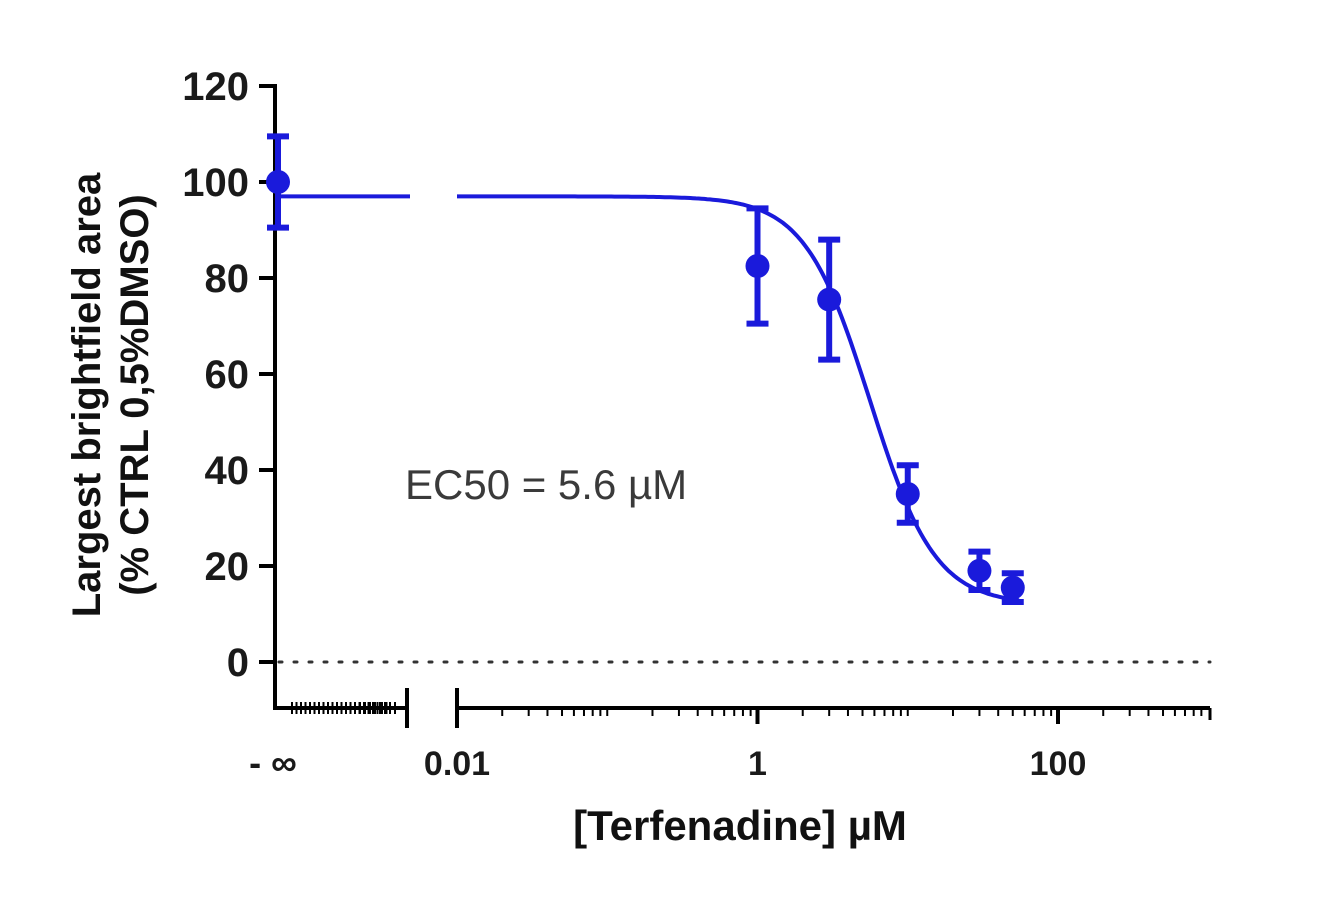  Describe the element at coordinates (227, 279) in the screenshot. I see `y-tick-label-80: 80` at that location.